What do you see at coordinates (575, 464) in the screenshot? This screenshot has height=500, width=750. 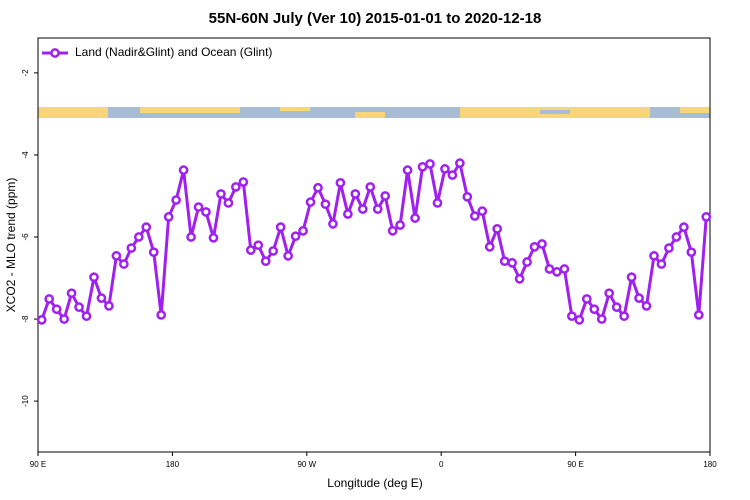 I see `x-tick-label: 90 E` at bounding box center [575, 464].